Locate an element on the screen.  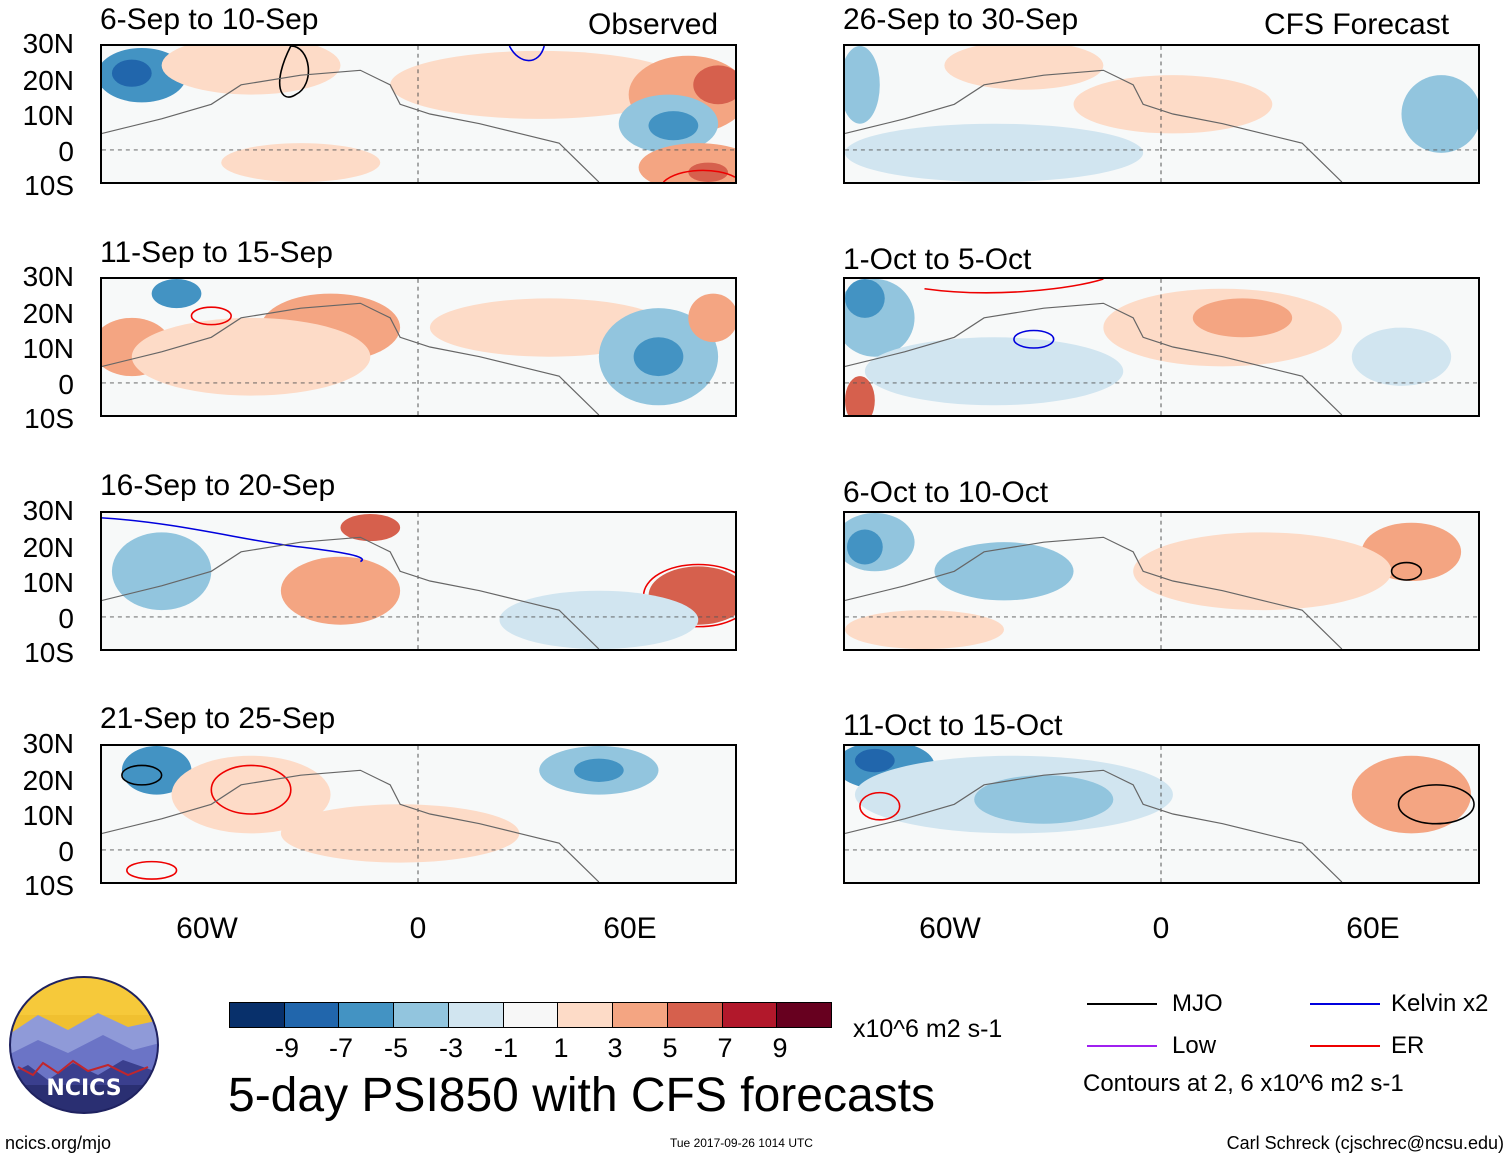
colorbar-tick: -9 is located at coordinates (286, 1048).